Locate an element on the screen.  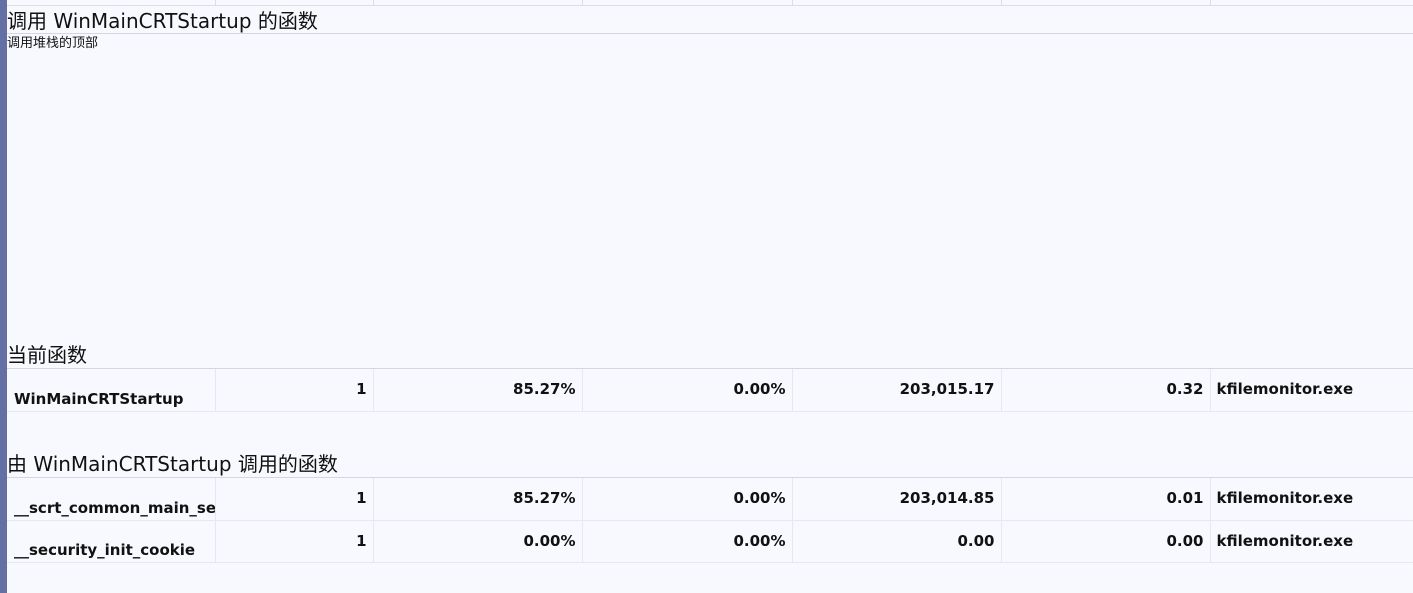
current-function-section-rule is located at coordinates (710, 368).